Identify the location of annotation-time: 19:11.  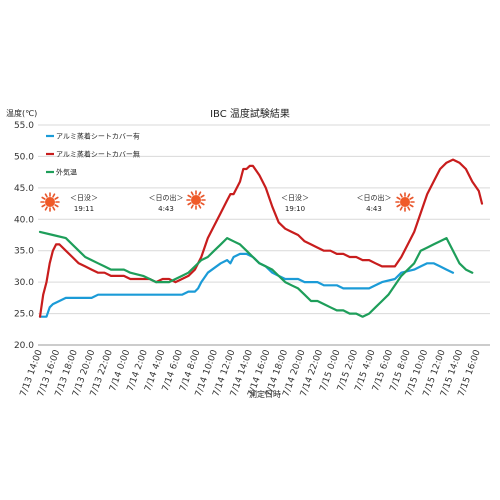
(84, 209).